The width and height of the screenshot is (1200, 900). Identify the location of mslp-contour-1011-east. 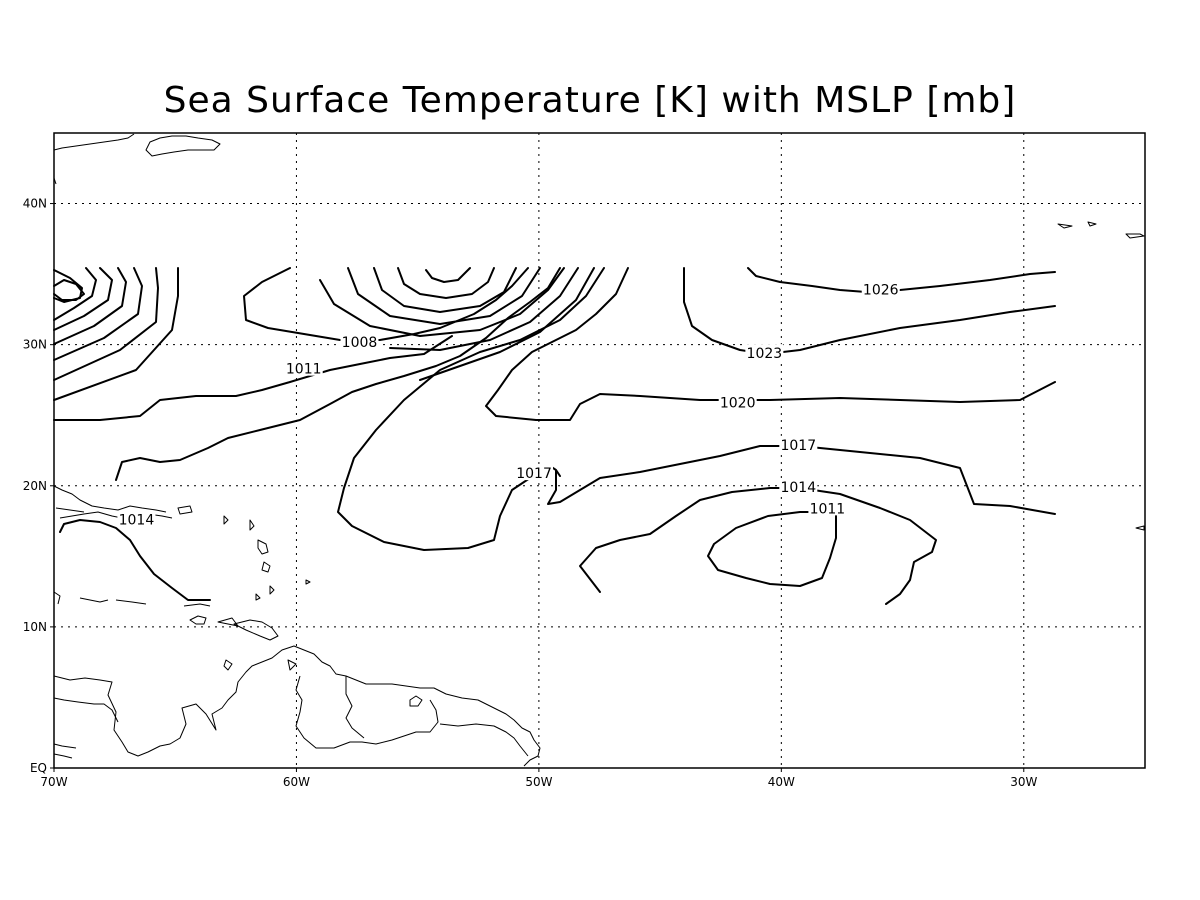
(772, 549).